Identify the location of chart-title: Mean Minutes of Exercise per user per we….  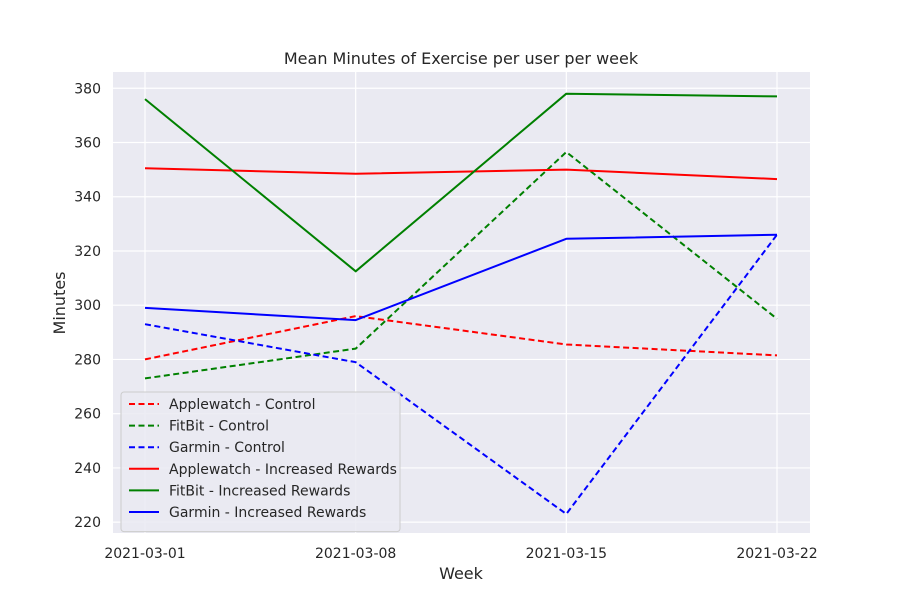
(461, 58).